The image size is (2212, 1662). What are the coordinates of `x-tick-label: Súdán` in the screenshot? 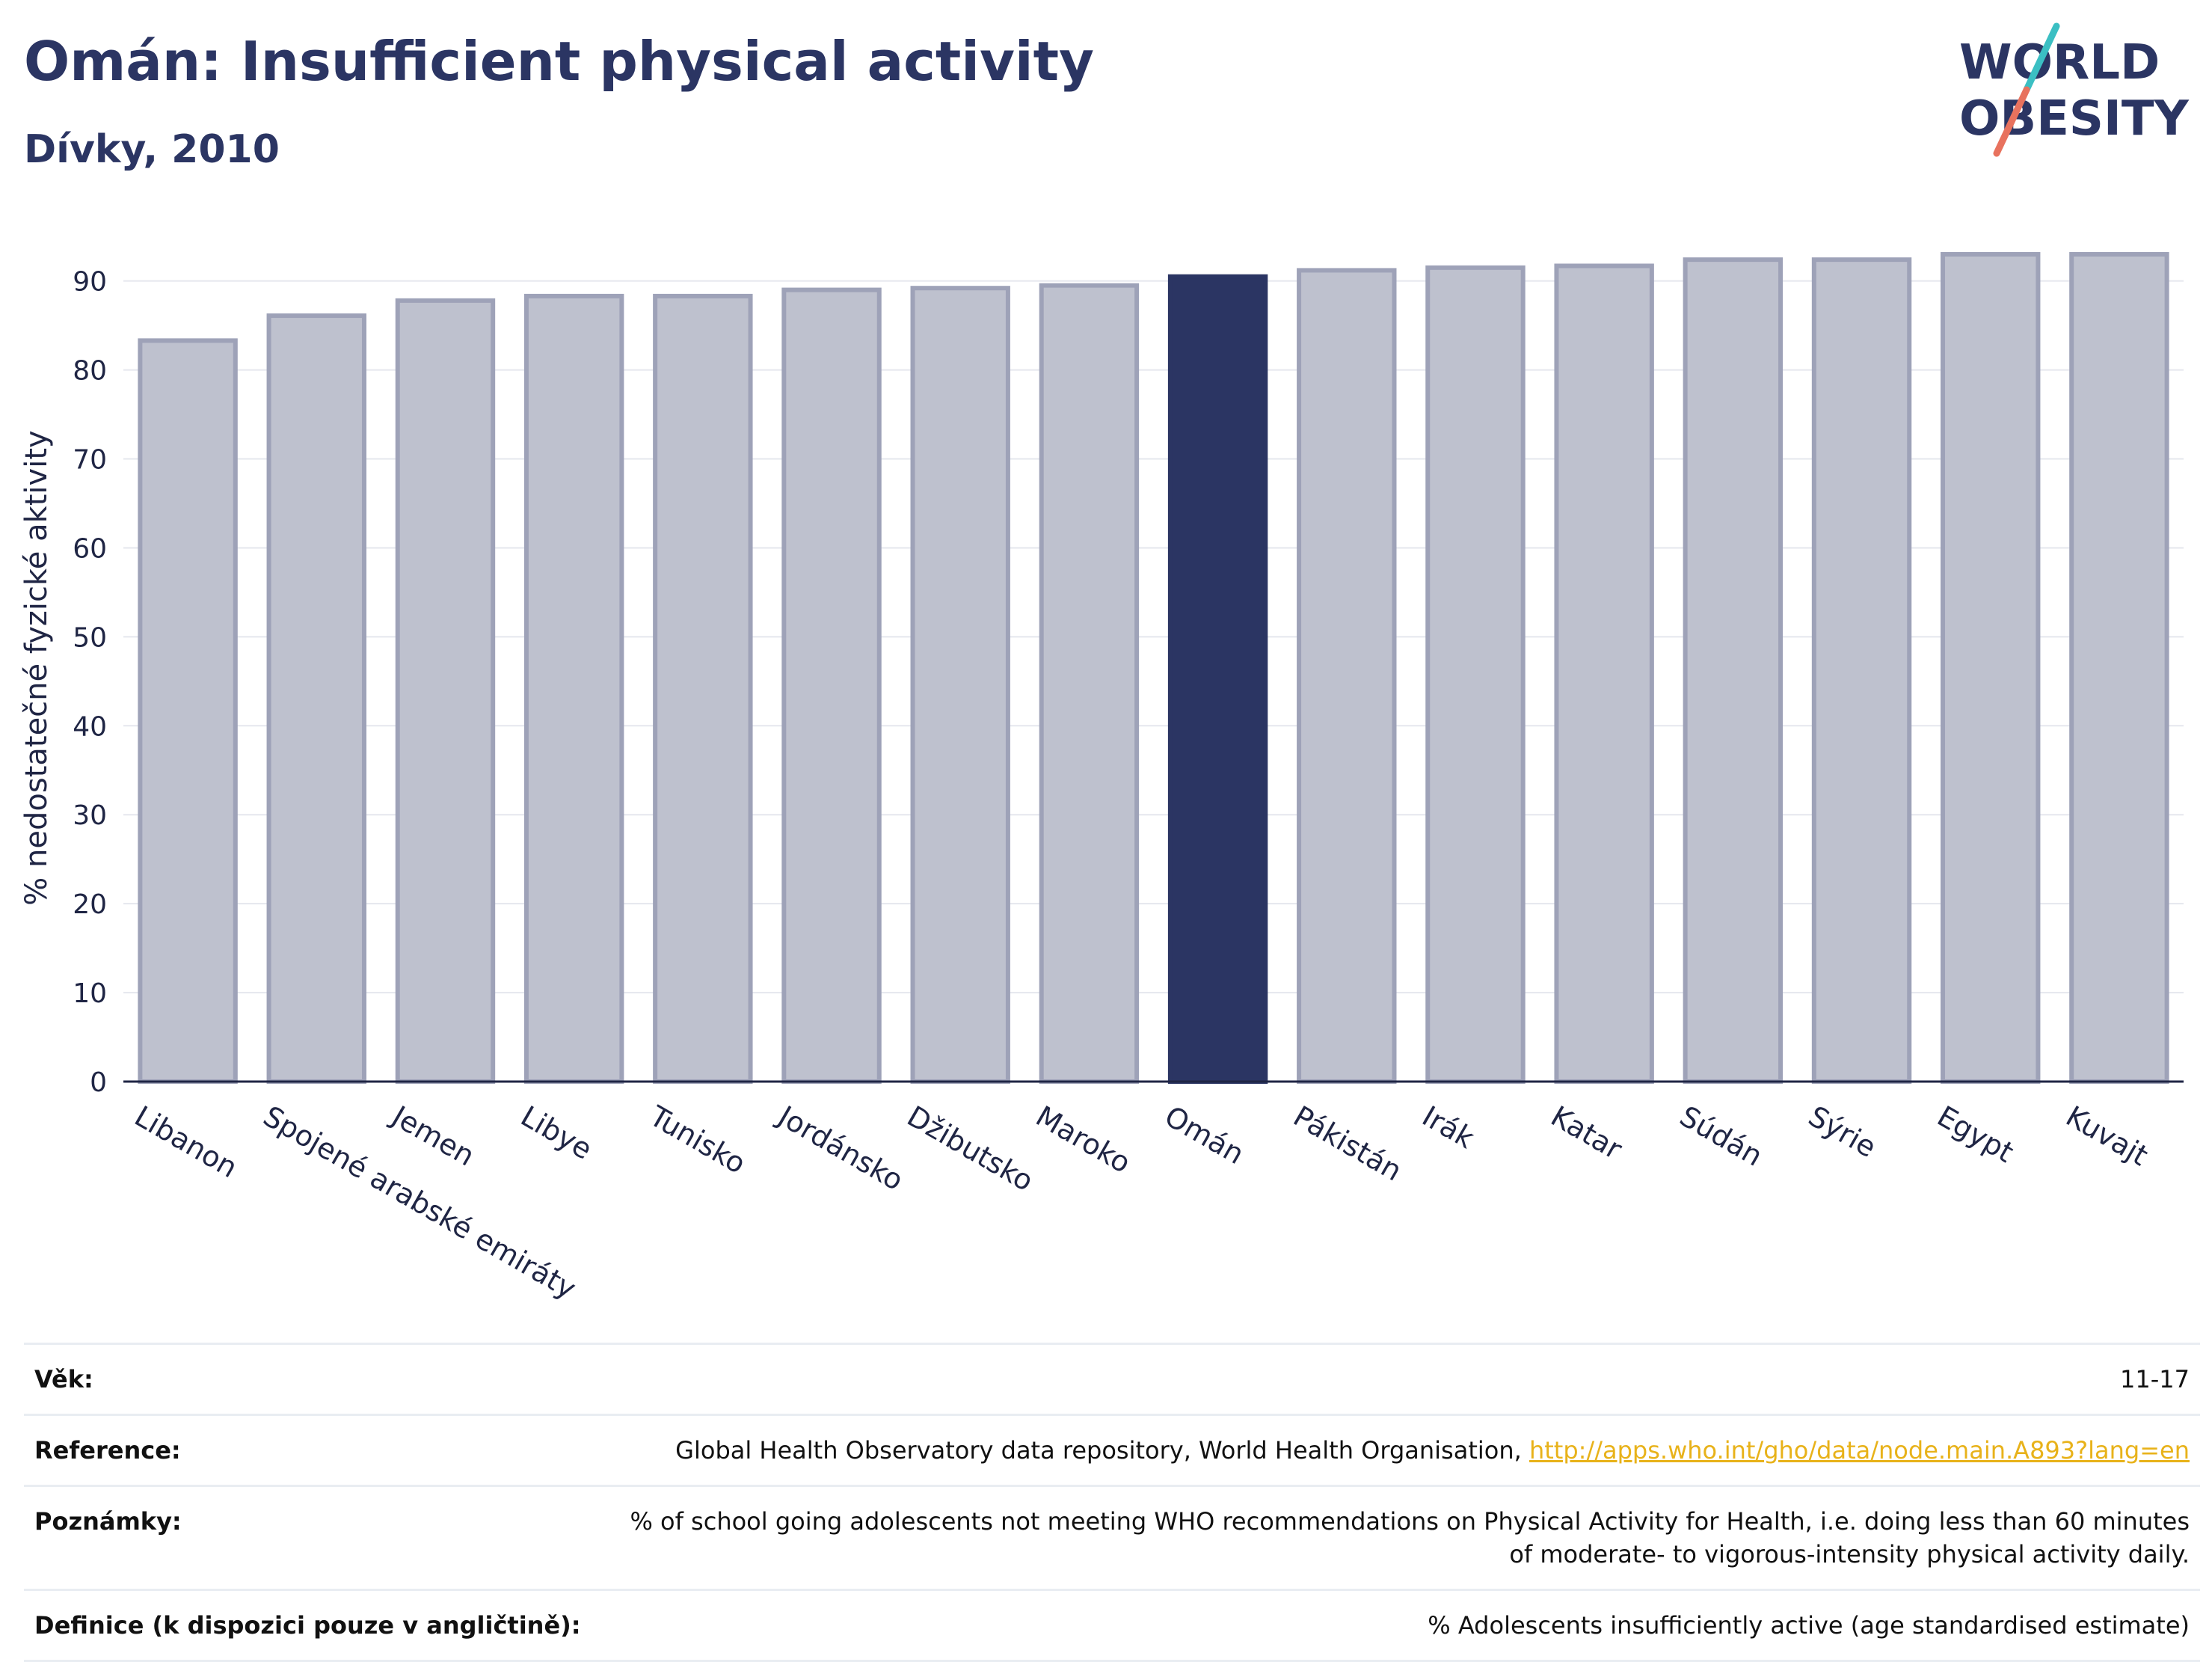 It's located at (1722, 1136).